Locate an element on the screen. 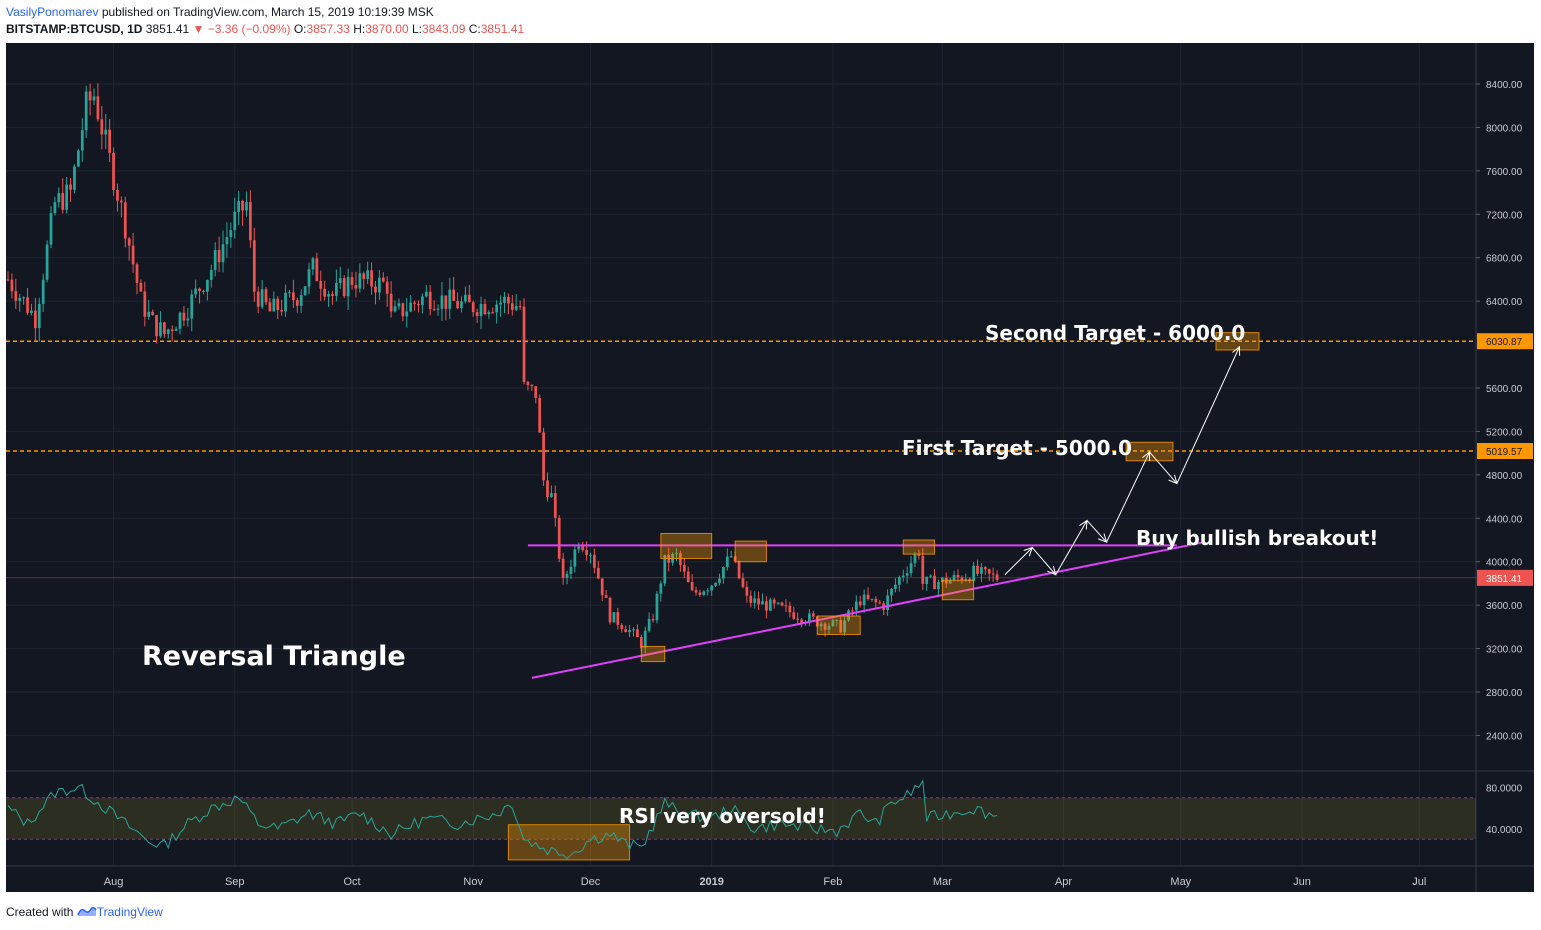 The width and height of the screenshot is (1541, 930). symbol-name: BITSTAMP:BTCUSD, 1D is located at coordinates (74, 29).